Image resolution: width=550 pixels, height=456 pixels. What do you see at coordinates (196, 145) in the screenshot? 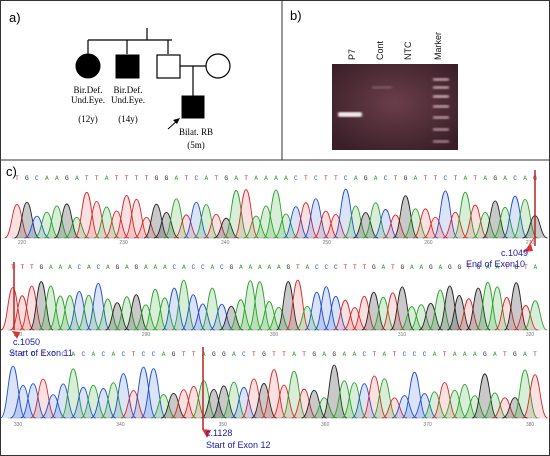
I see `proband-age: (5m)` at bounding box center [196, 145].